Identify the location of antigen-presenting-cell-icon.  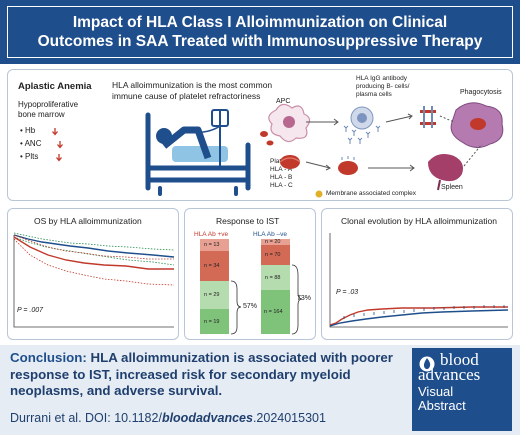
(289, 123).